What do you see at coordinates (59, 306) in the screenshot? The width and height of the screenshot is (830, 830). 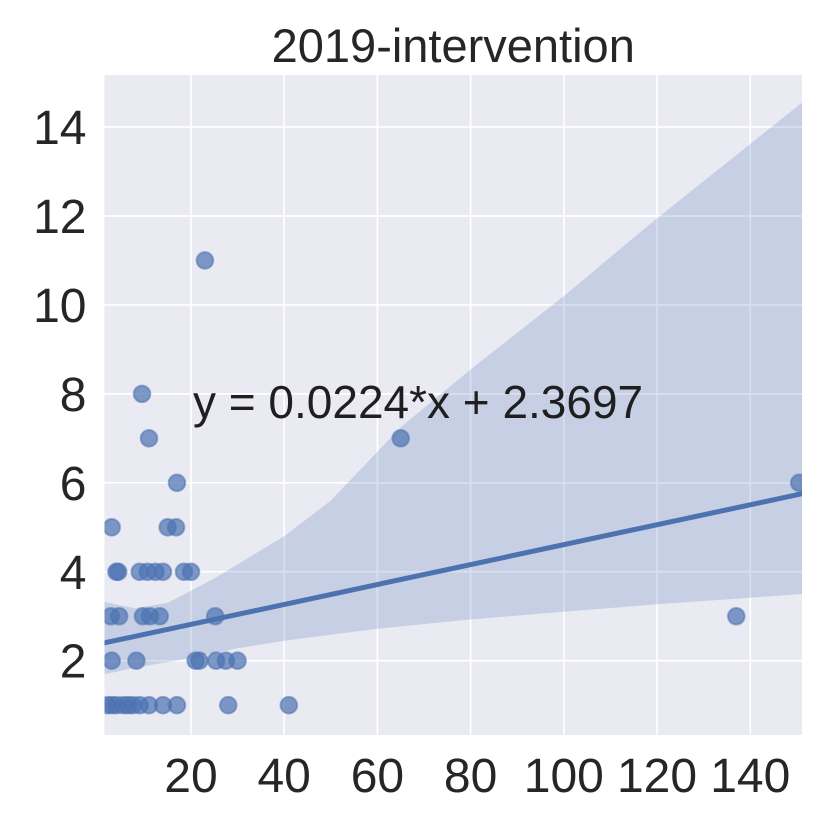 I see `y-tick-label: 10` at bounding box center [59, 306].